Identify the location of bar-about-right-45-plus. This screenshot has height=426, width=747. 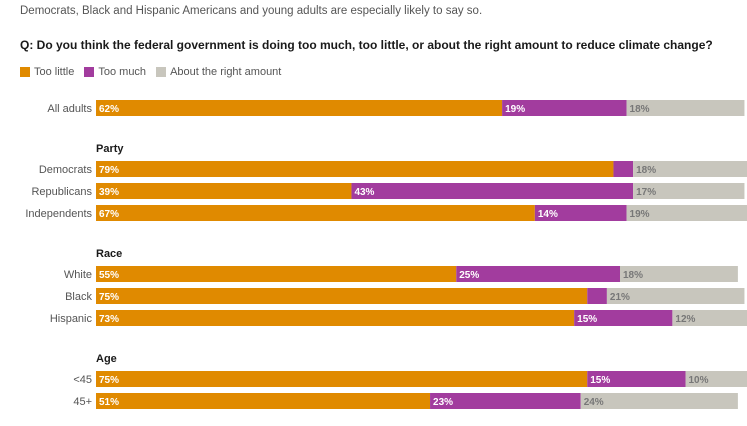
(659, 401).